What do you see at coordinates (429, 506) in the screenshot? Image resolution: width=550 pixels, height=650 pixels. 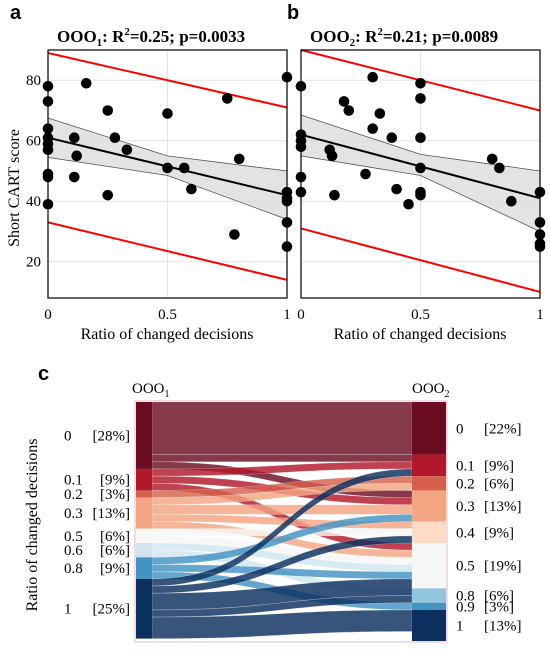 I see `right-node-0.3` at bounding box center [429, 506].